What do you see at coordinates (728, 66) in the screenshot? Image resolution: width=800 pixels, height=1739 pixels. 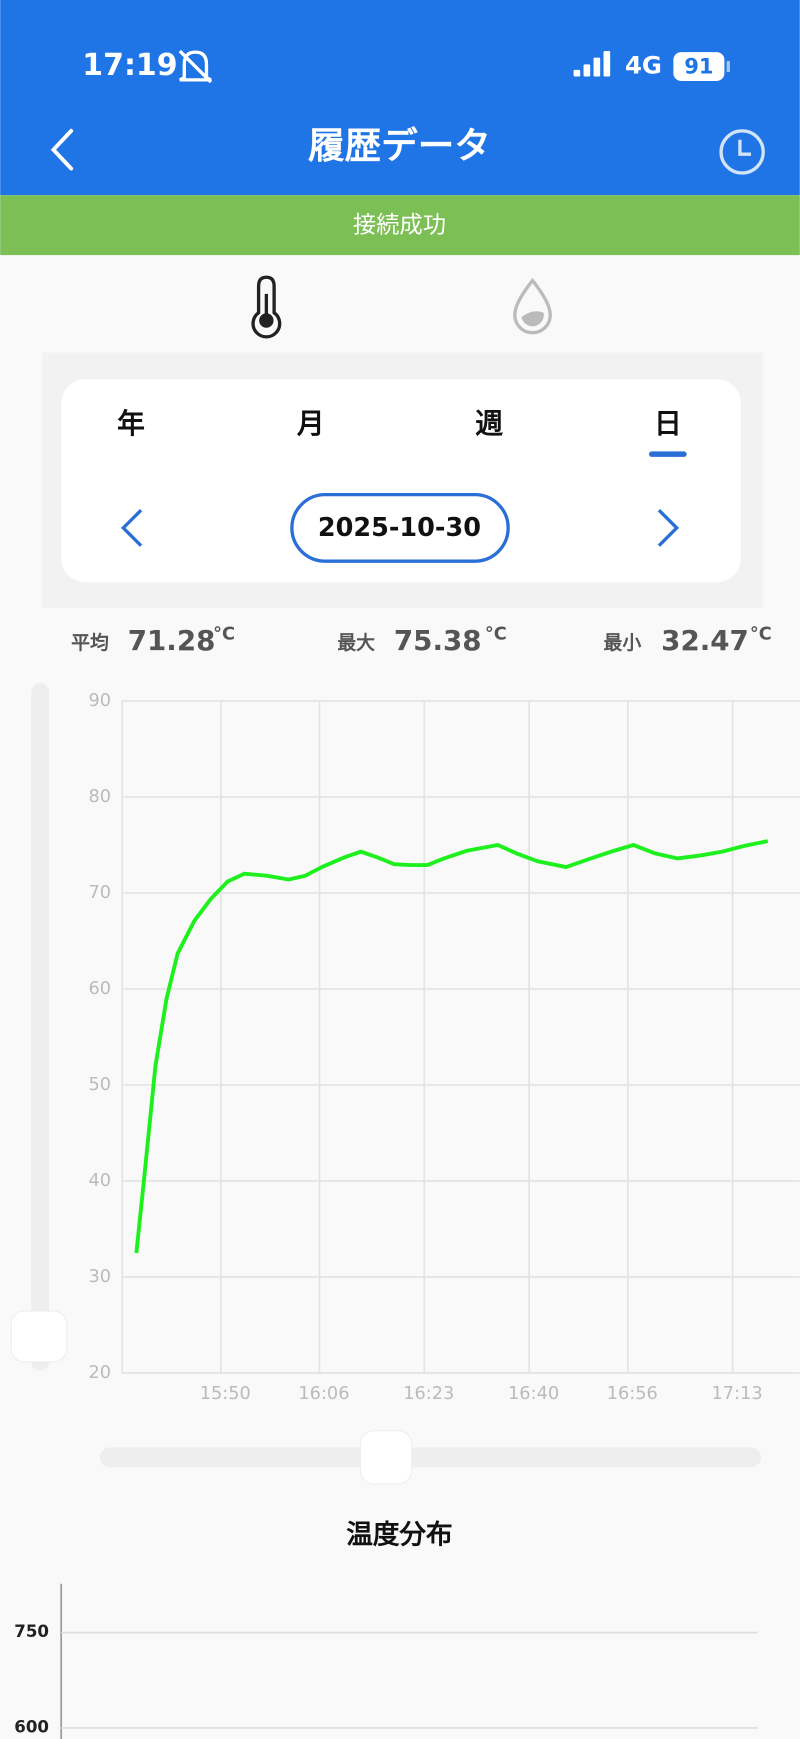 I see `battery-tip` at bounding box center [728, 66].